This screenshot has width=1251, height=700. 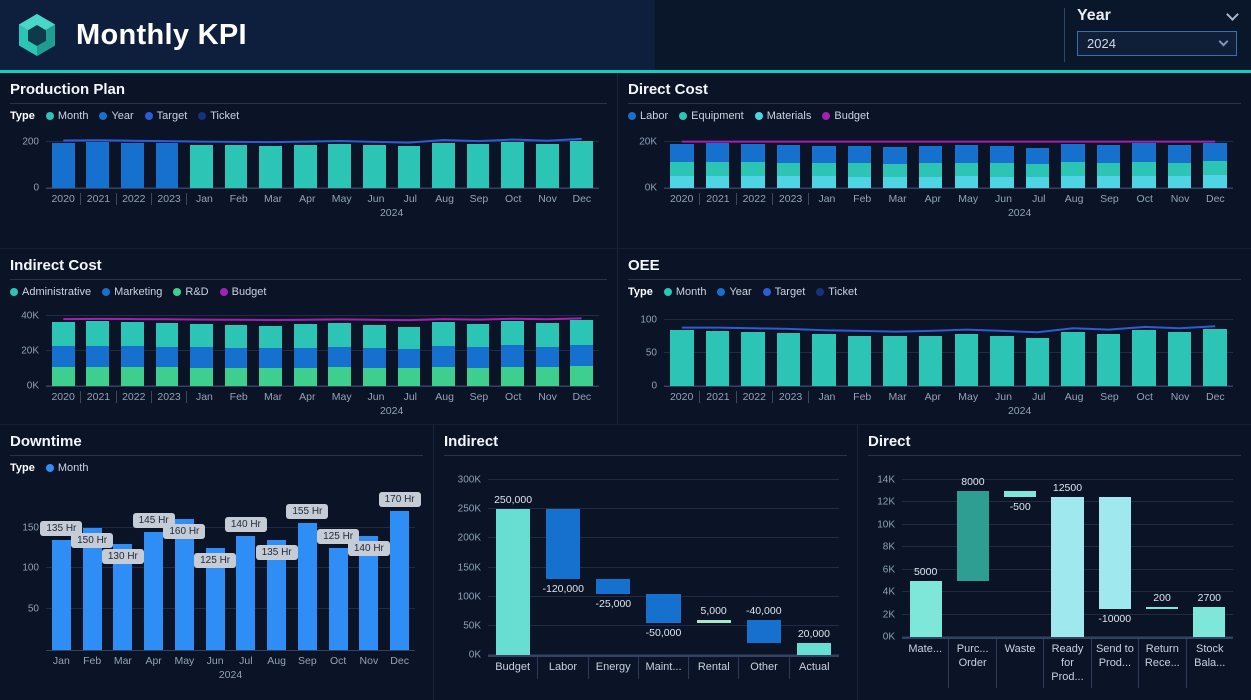 What do you see at coordinates (972, 536) in the screenshot?
I see `waterfall-bar-purc-order` at bounding box center [972, 536].